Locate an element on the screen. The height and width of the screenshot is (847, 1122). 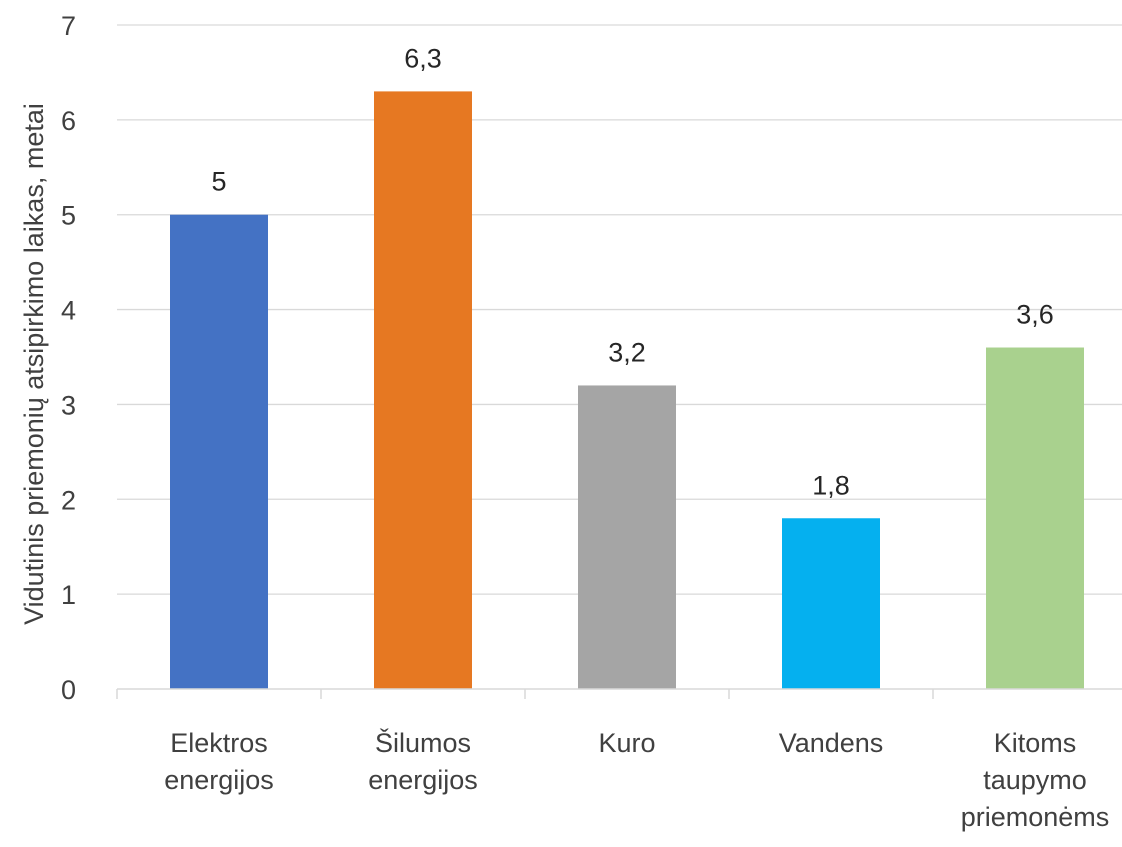
y-tick-label: 5 is located at coordinates (68, 216).